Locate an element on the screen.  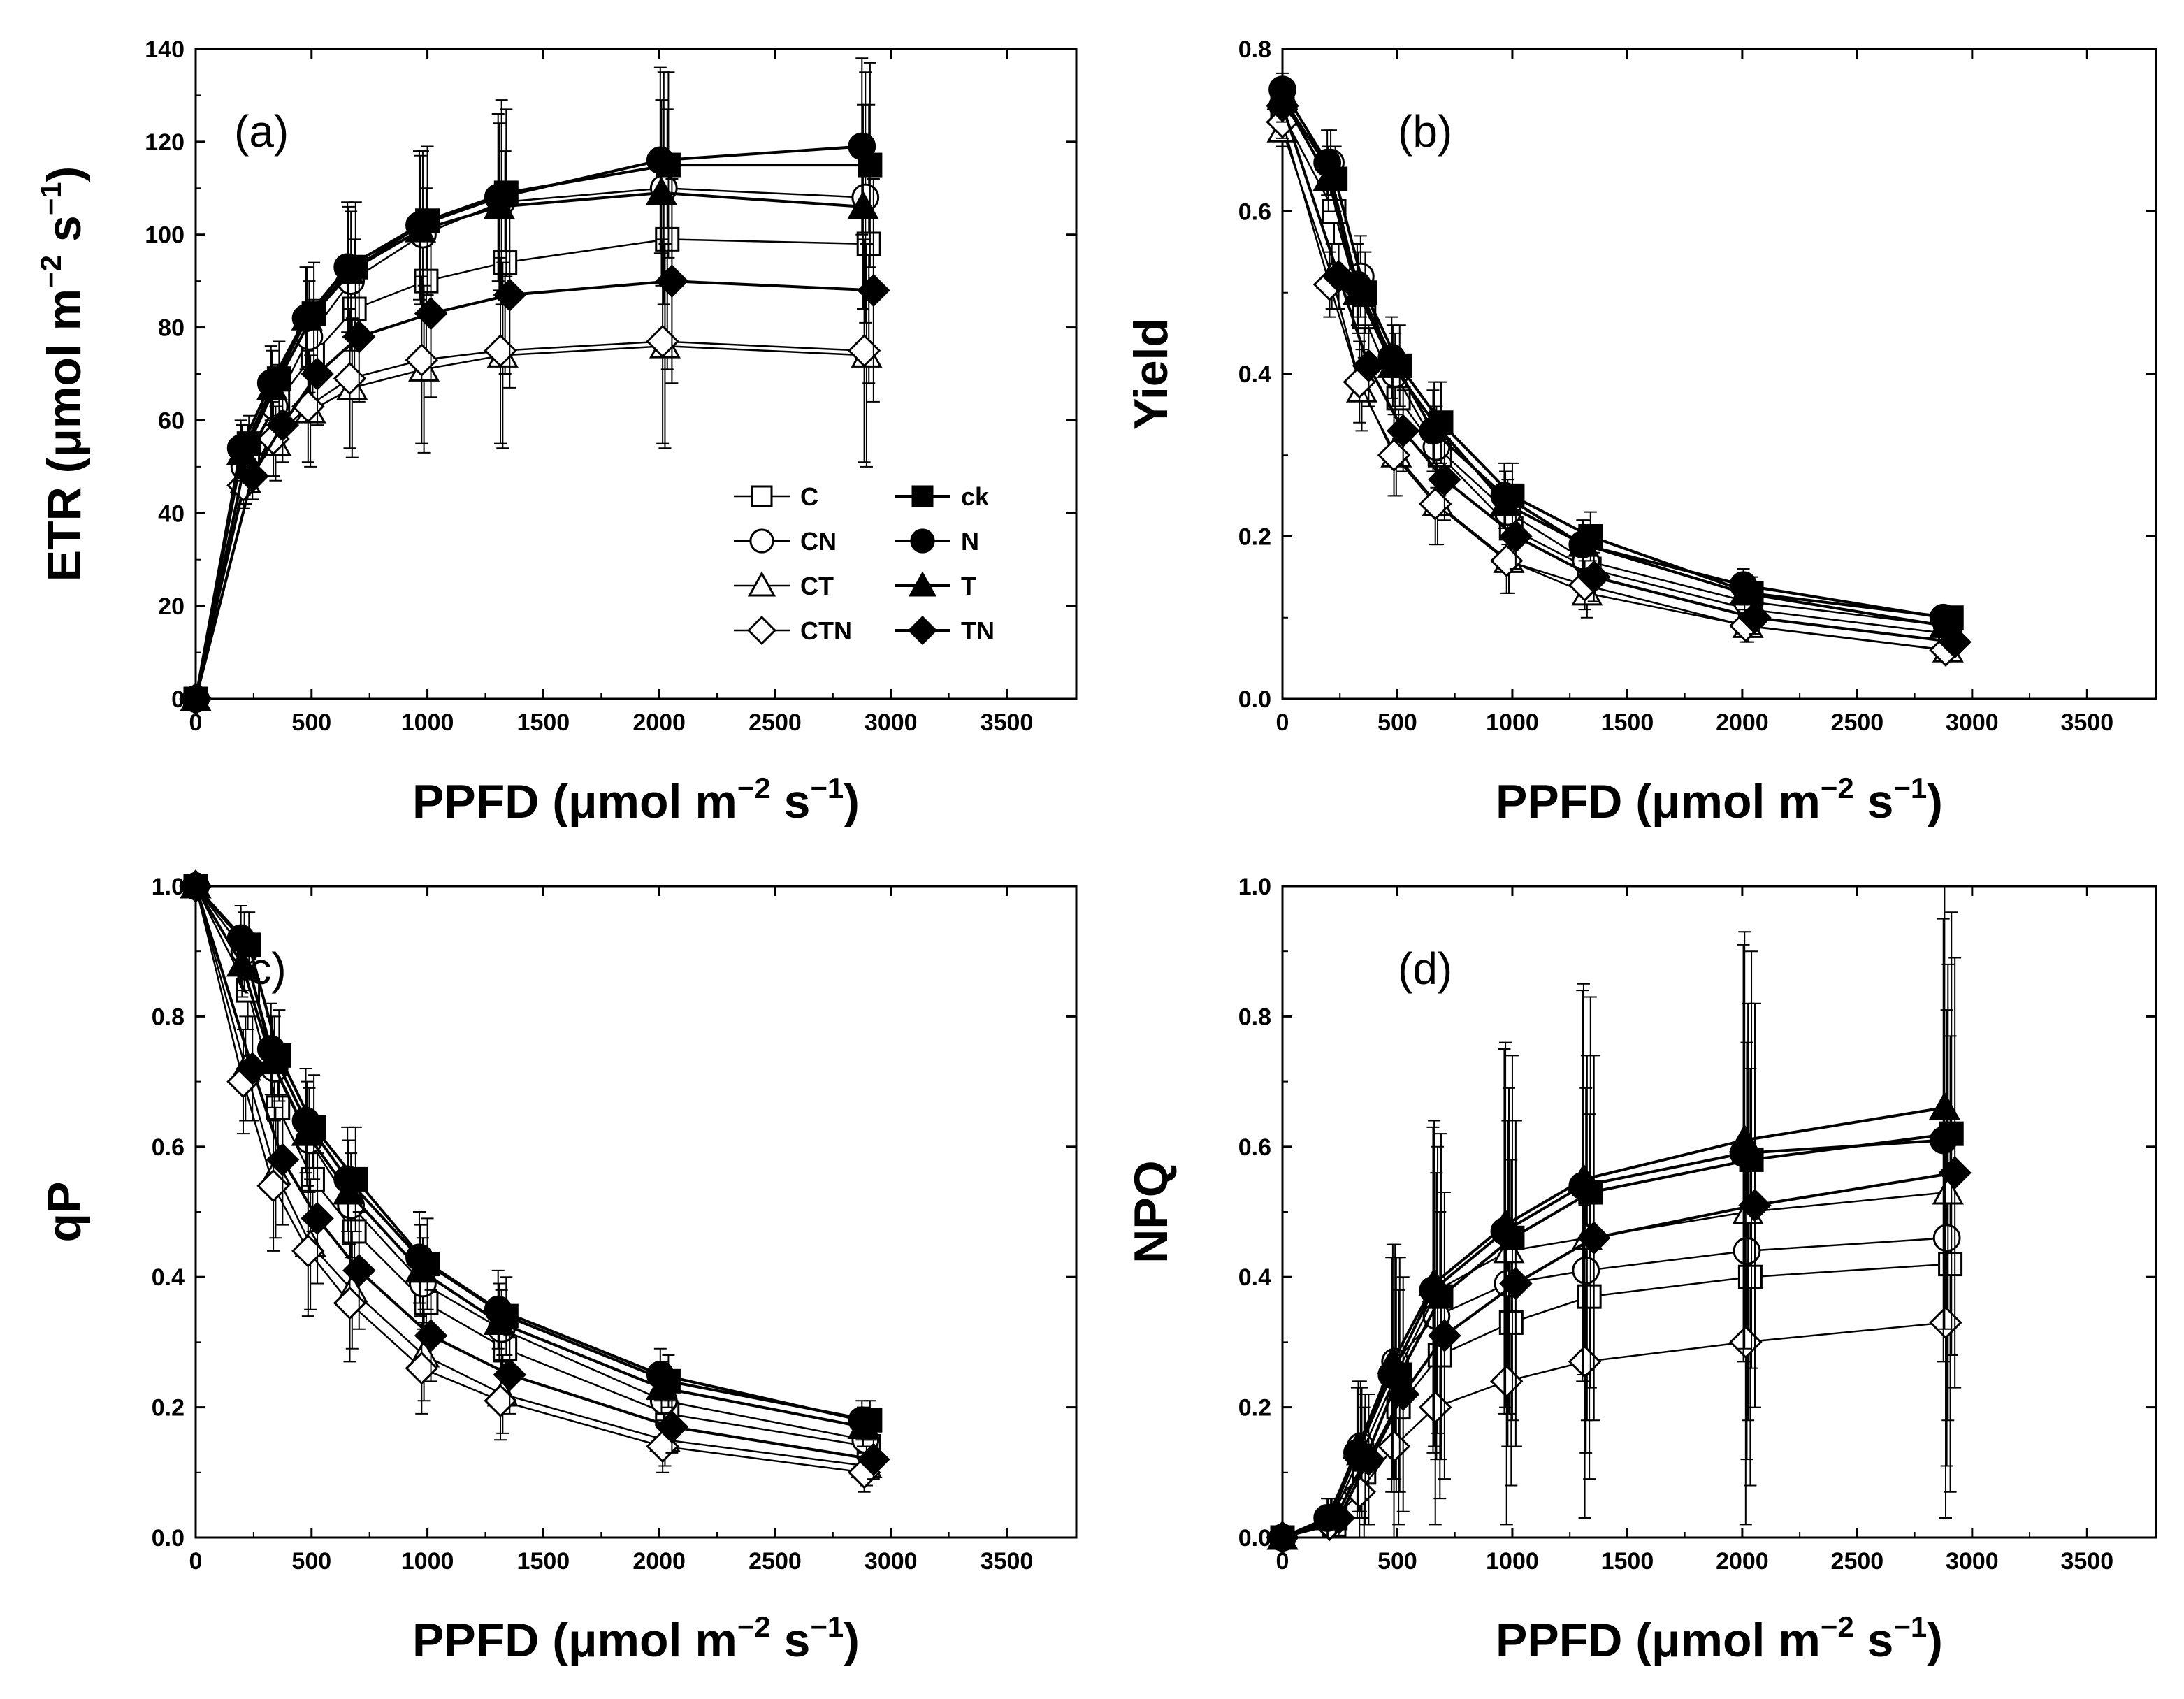
legend-entry: C is located at coordinates (776, 496).